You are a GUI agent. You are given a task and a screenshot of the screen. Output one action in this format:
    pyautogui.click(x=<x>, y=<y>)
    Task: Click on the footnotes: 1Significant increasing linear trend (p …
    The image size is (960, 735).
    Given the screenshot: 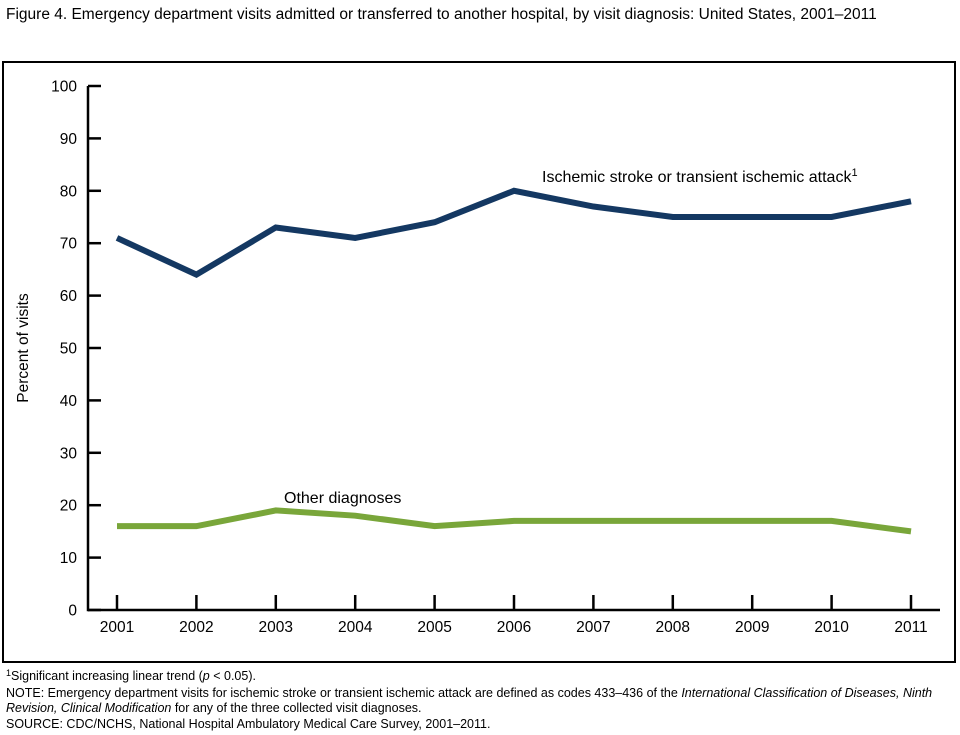 What is the action you would take?
    pyautogui.click(x=480, y=699)
    